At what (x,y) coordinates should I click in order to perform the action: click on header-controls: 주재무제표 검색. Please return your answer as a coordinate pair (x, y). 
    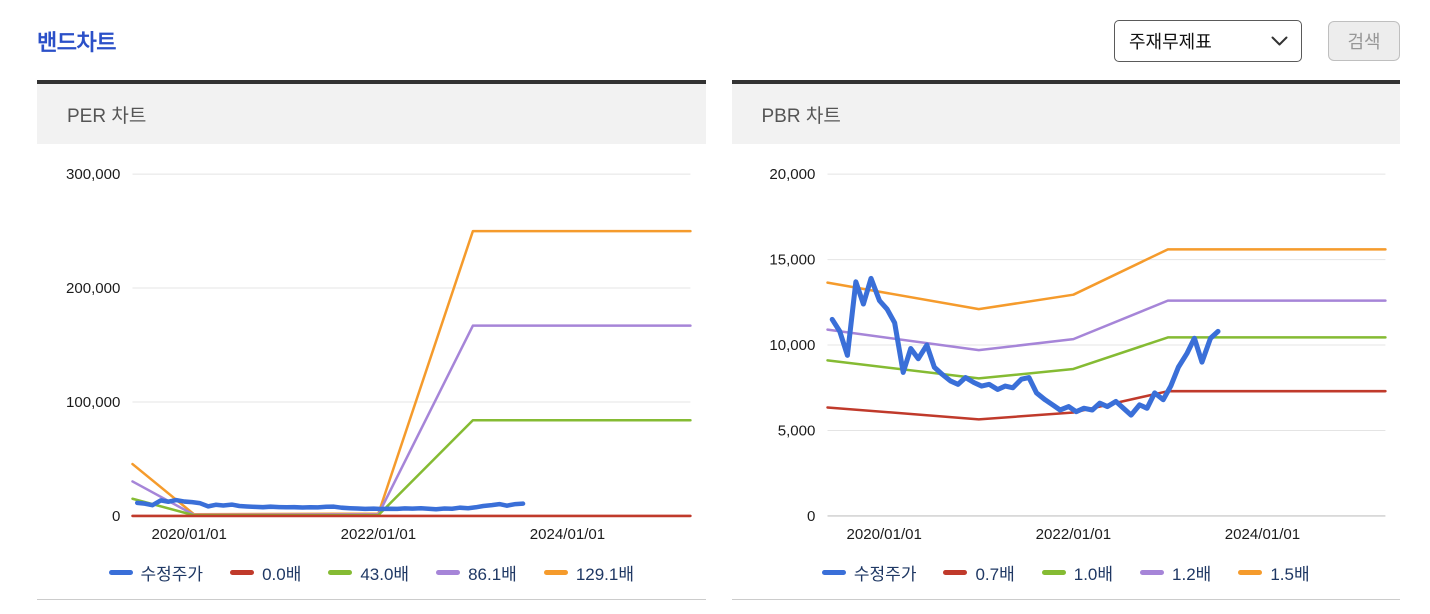
    Looking at the image, I should click on (1257, 41).